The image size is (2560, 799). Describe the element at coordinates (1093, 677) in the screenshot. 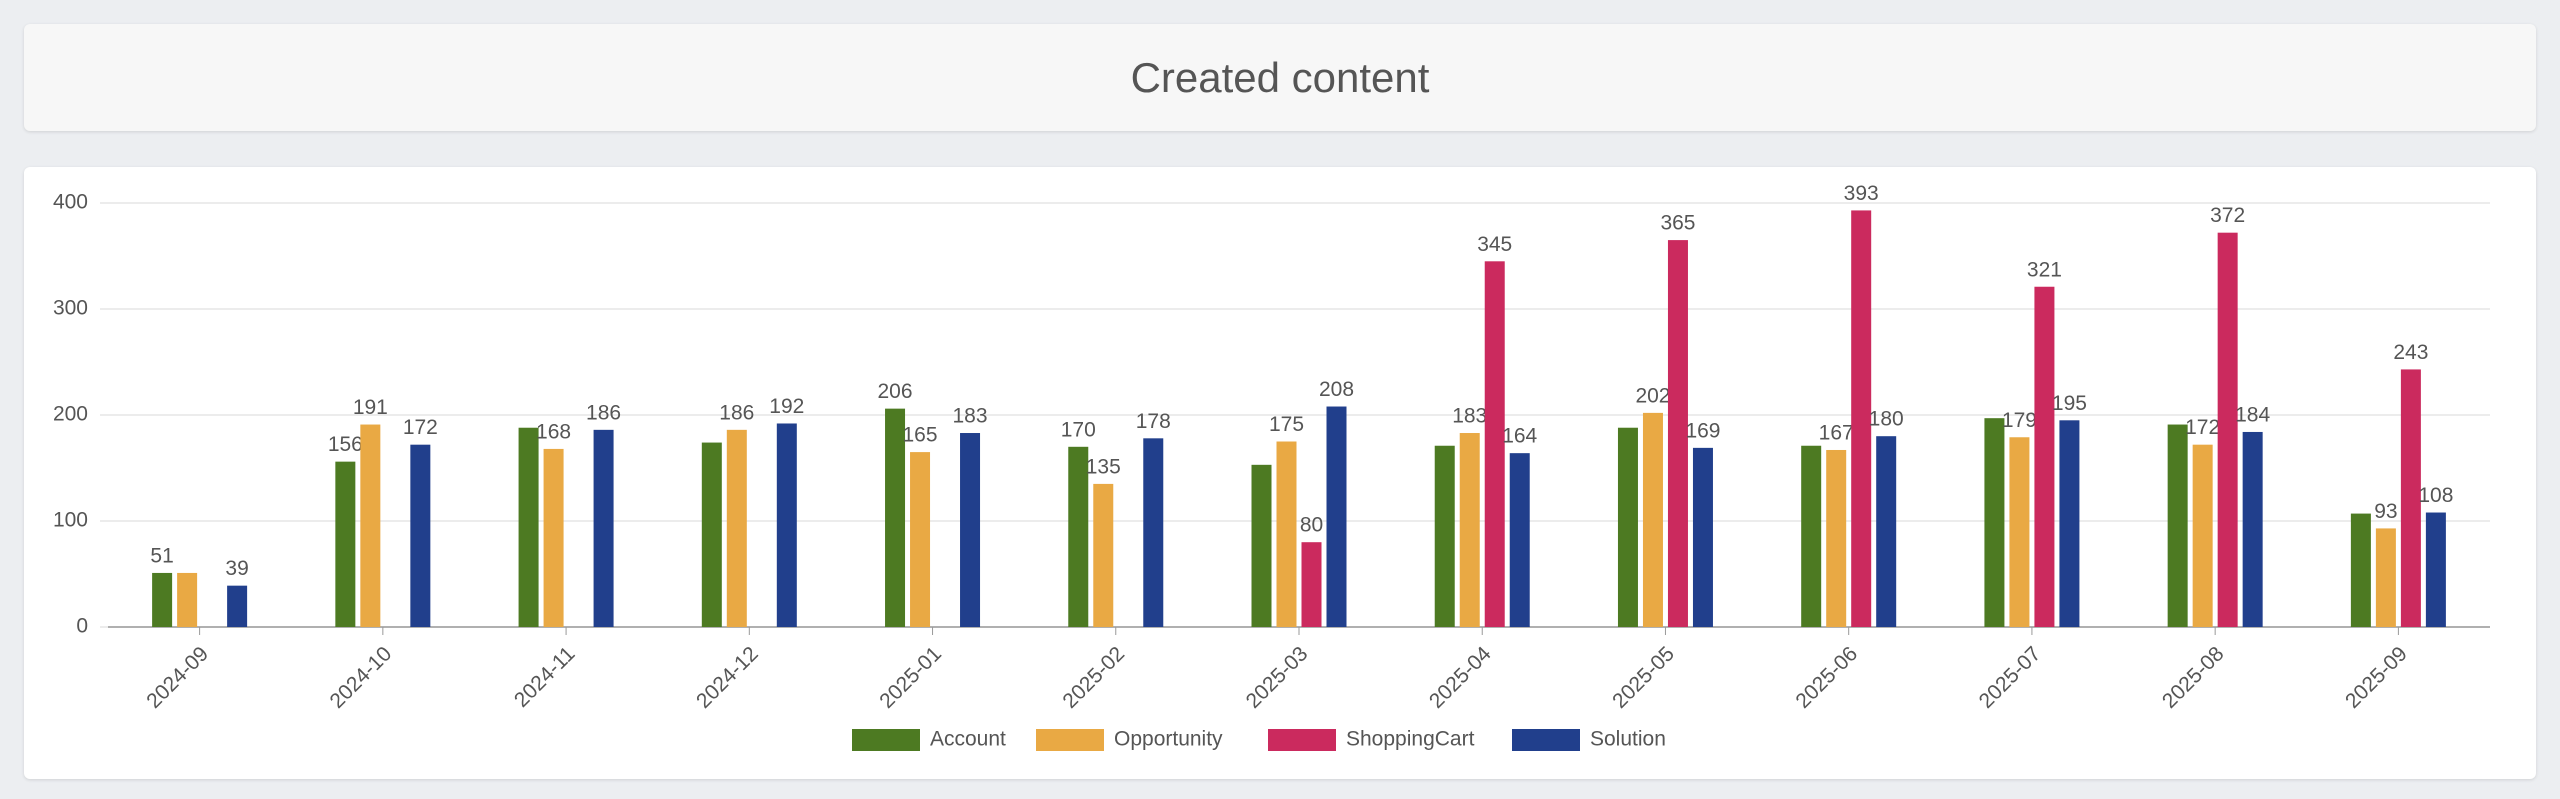

I see `x-tick-label: 2025-02` at that location.